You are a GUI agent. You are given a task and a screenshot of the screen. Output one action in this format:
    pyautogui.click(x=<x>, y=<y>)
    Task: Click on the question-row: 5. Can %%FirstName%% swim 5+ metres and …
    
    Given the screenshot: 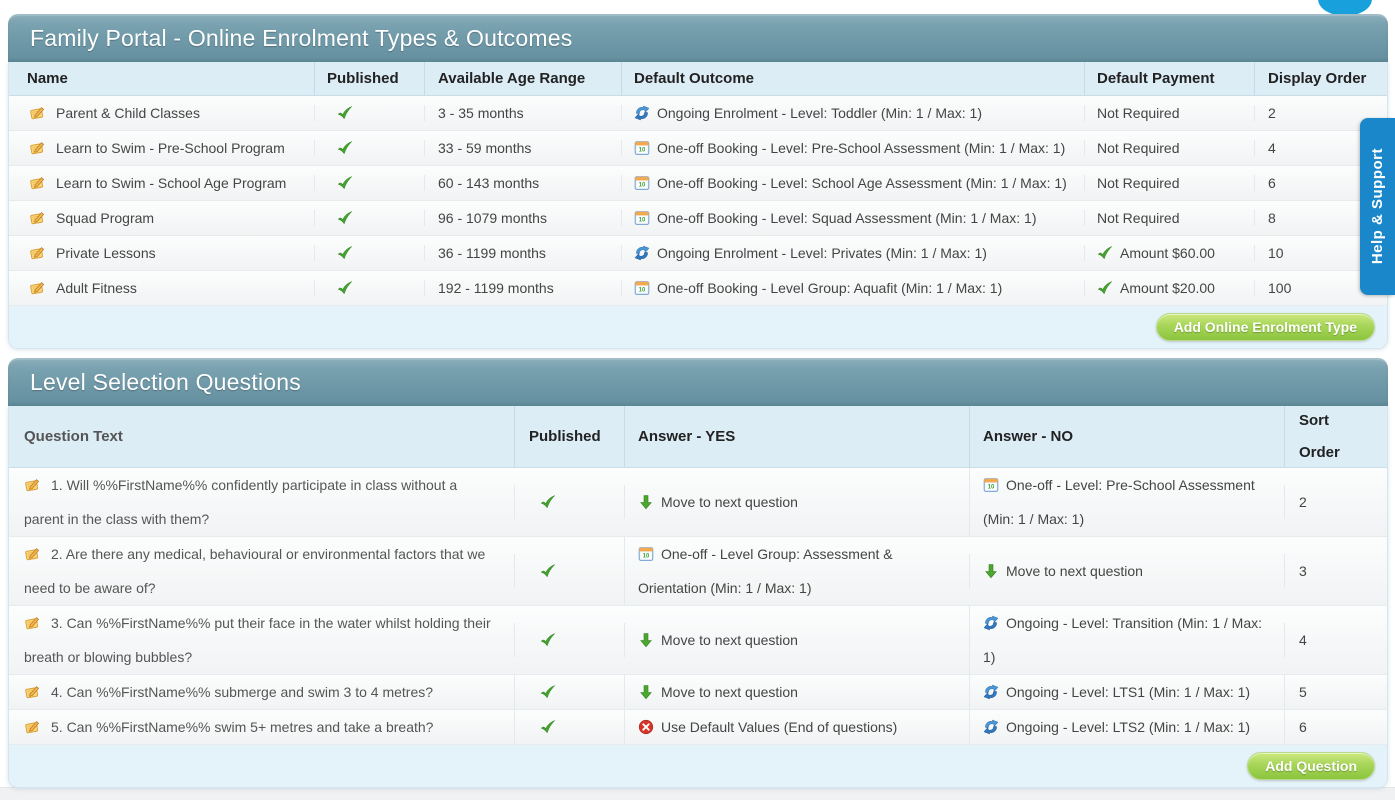 What is the action you would take?
    pyautogui.click(x=698, y=727)
    